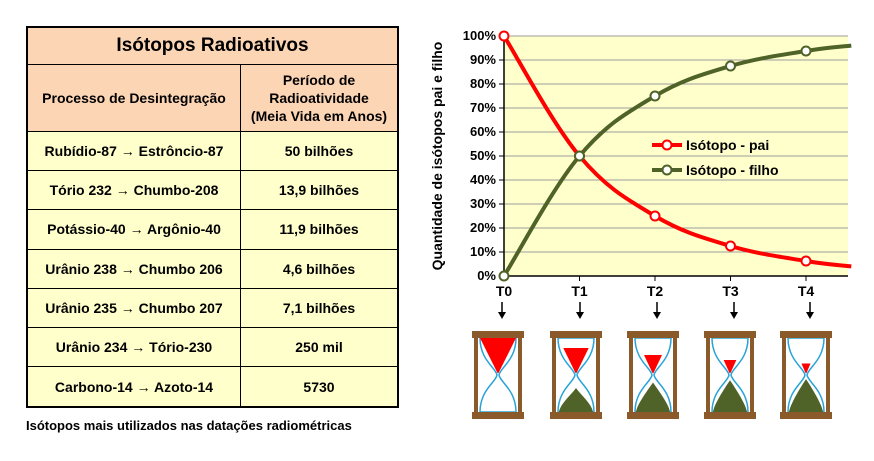 This screenshot has height=461, width=874. What do you see at coordinates (212, 190) in the screenshot?
I see `table-row: Tório 232 → Chumbo-208 13,9 bilhões` at bounding box center [212, 190].